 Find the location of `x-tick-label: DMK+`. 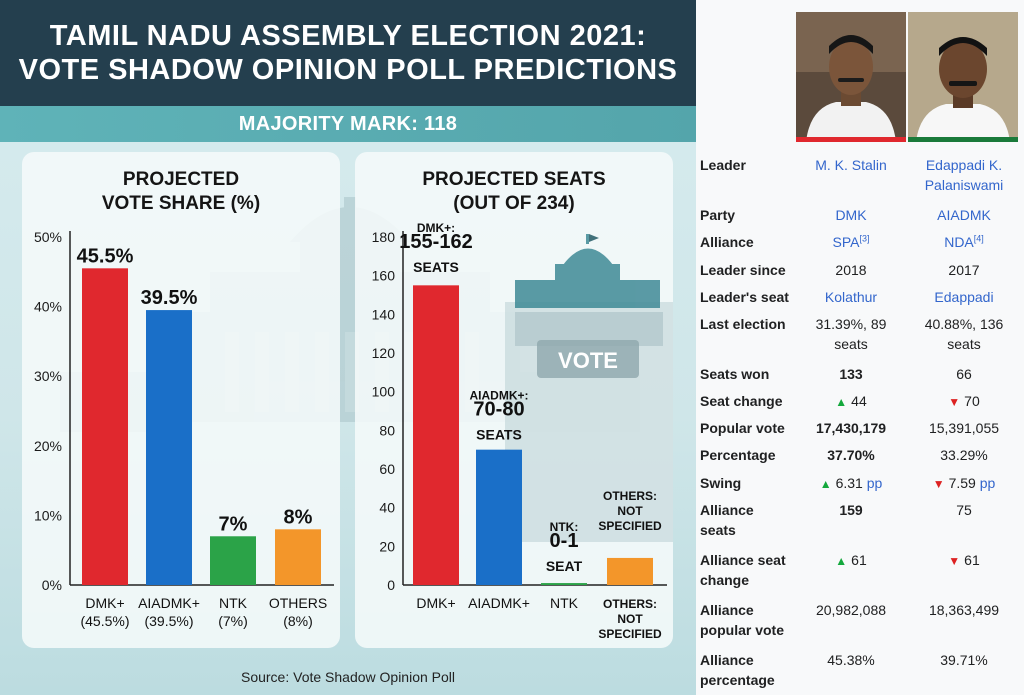

x-tick-label: DMK+ is located at coordinates (104, 603).